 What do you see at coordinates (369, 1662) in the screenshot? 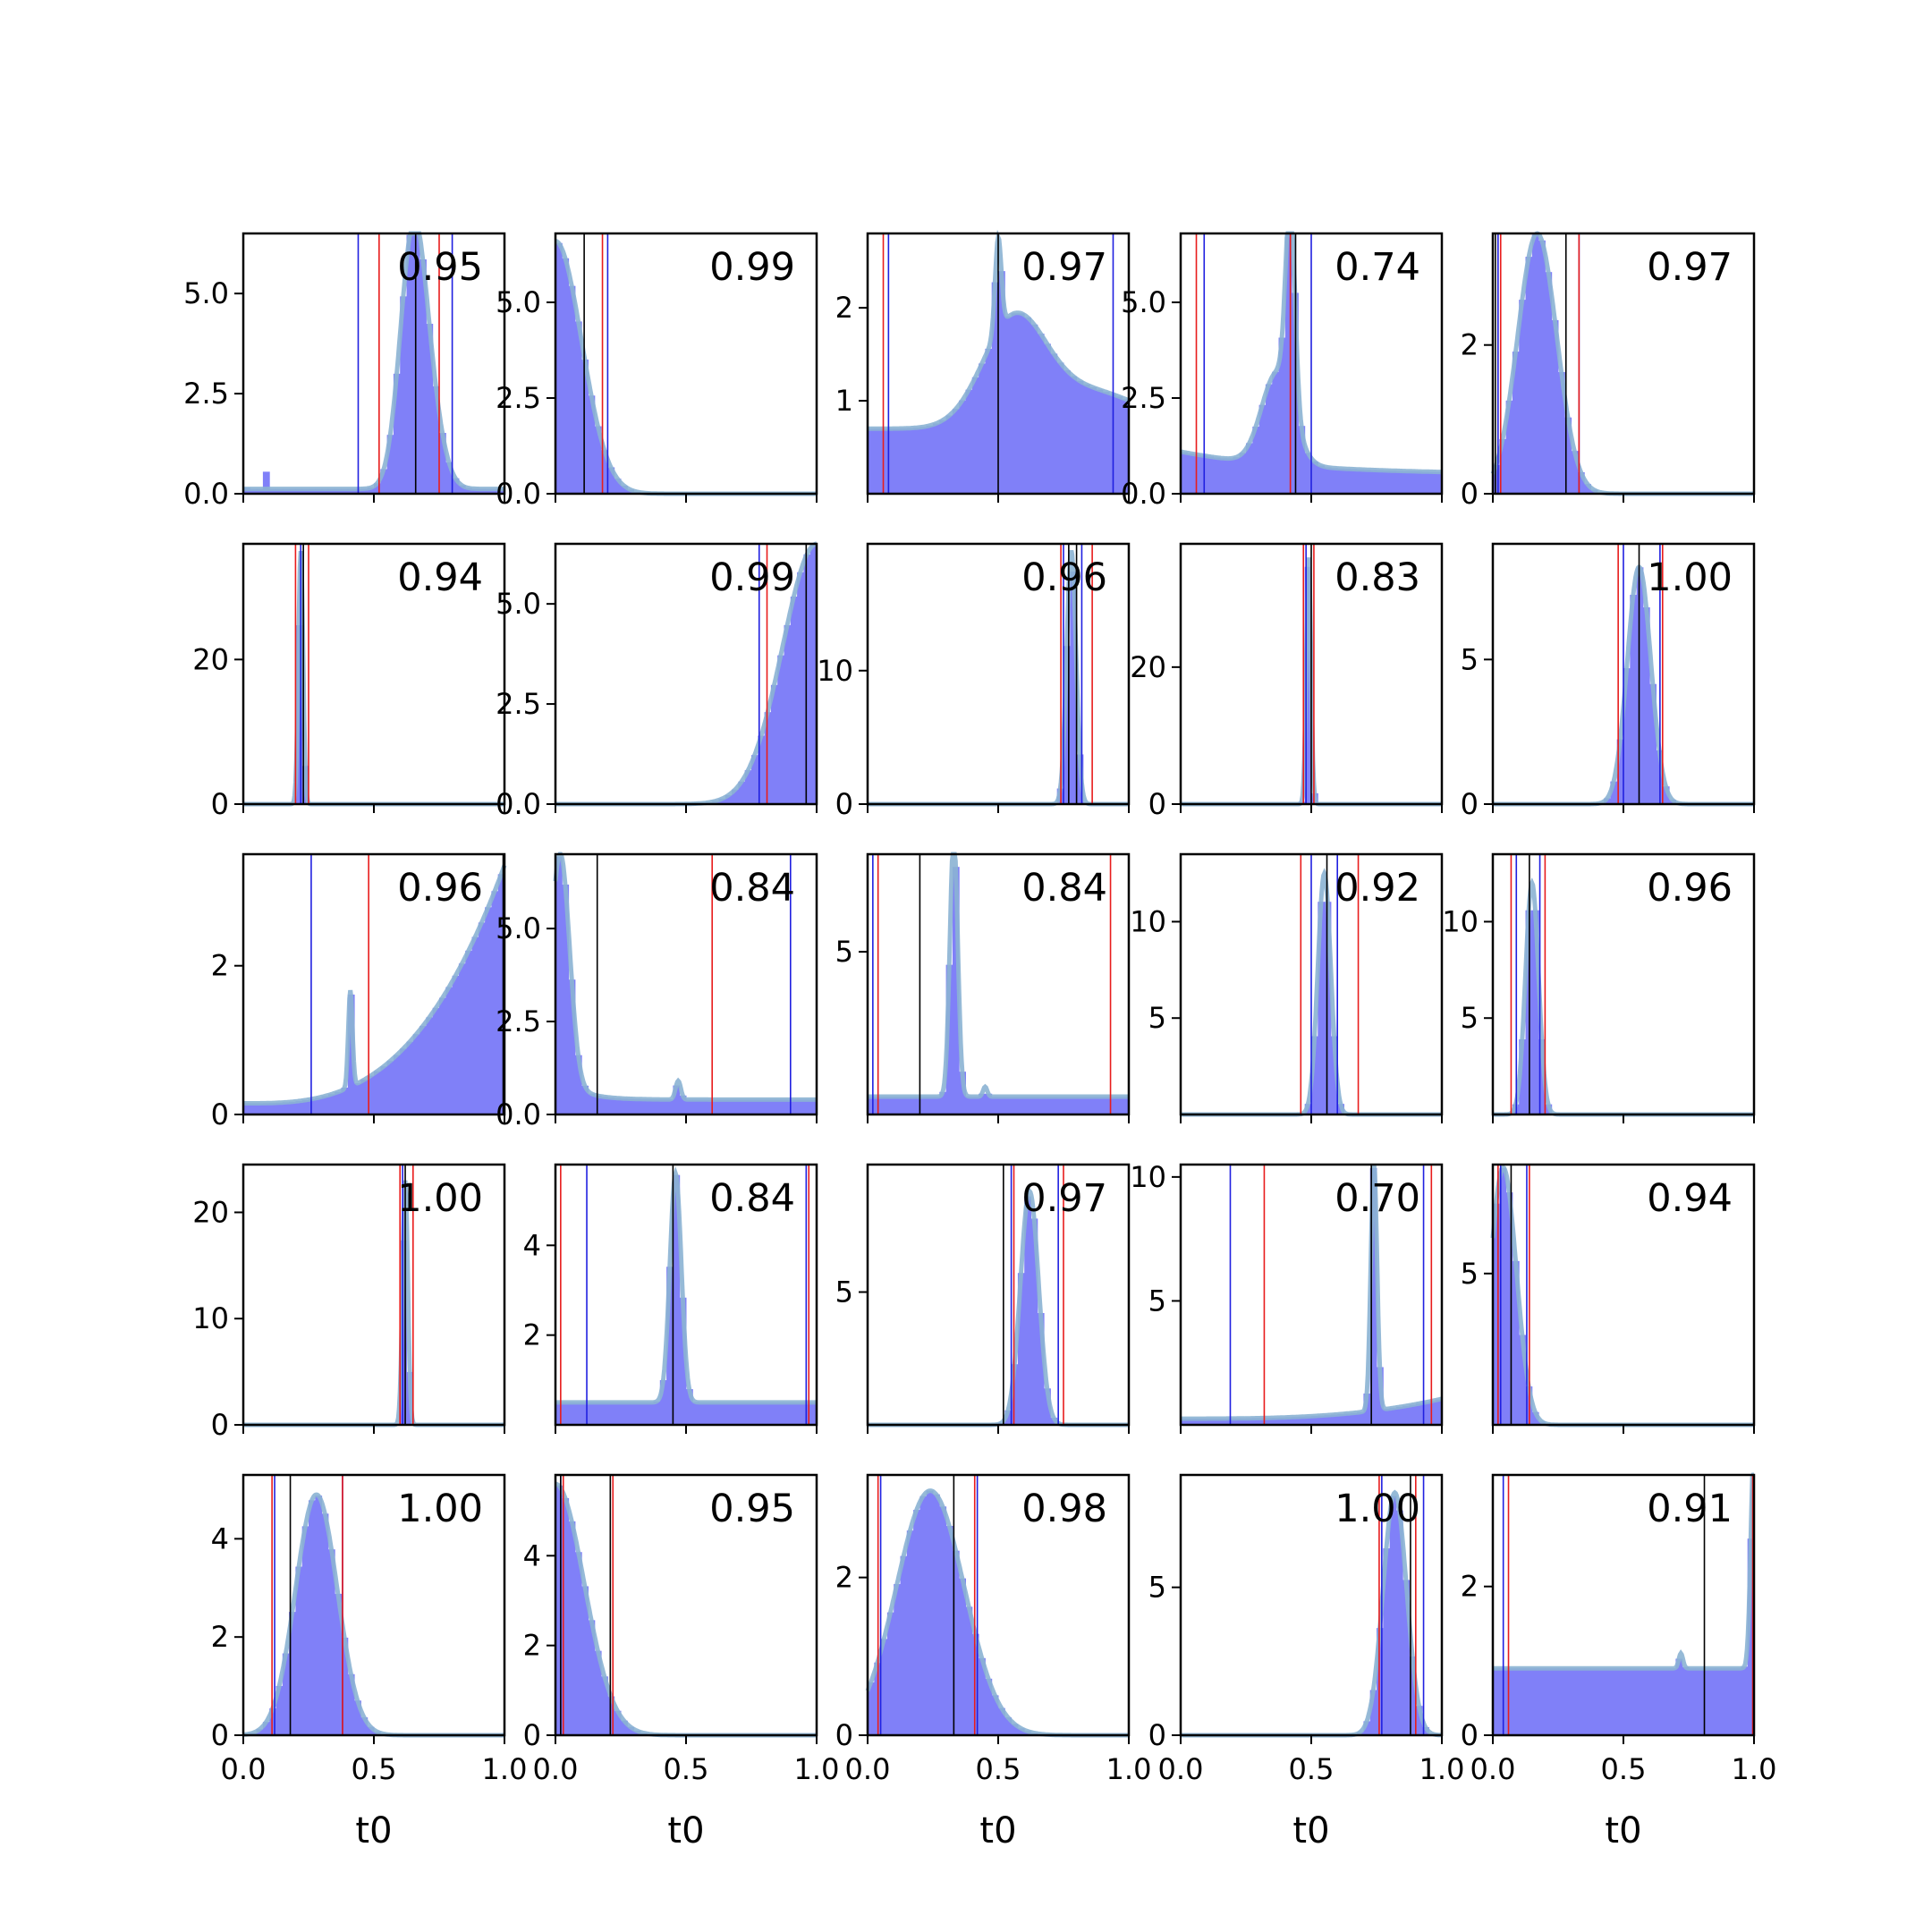
I see `subplot-21: 0 2 4 0.0 0.5 1.0 t0 1.00` at bounding box center [369, 1662].